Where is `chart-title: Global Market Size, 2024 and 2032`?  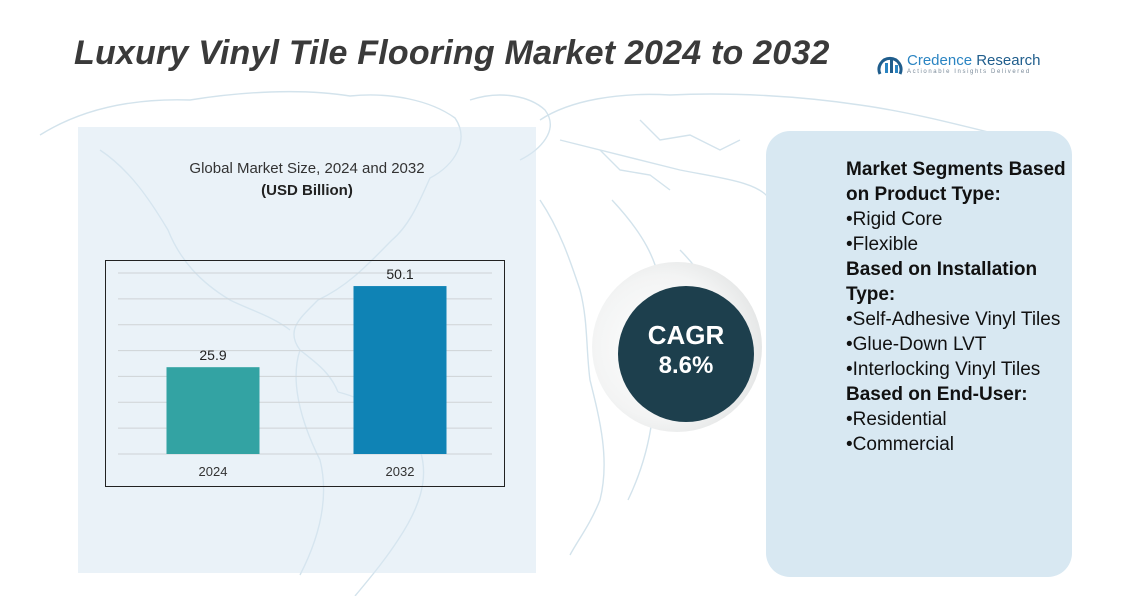 chart-title: Global Market Size, 2024 and 2032 is located at coordinates (307, 168).